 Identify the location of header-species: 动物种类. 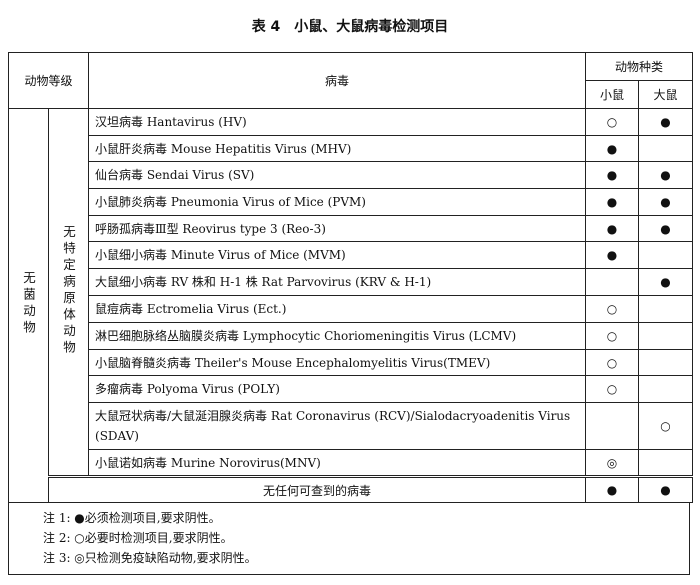
(639, 66).